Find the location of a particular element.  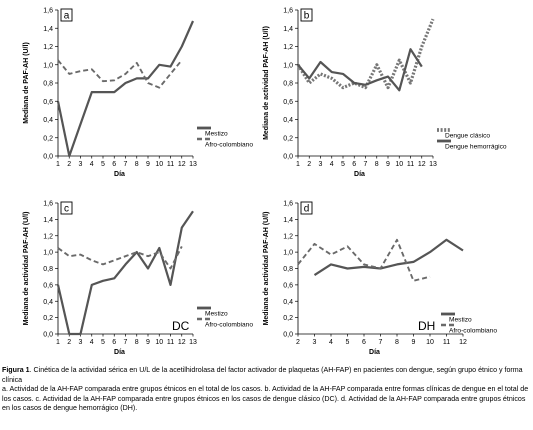

corner-label: DH is located at coordinates (426, 326).